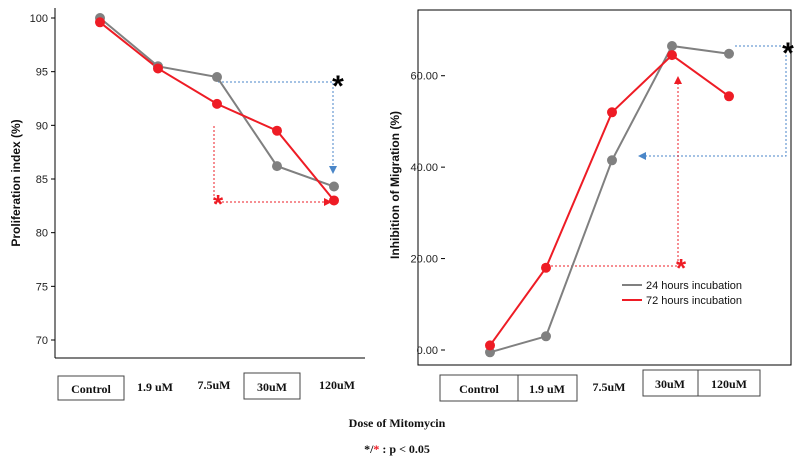 Image resolution: width=795 pixels, height=461 pixels. Describe the element at coordinates (694, 301) in the screenshot. I see `legend-label-72h: 72 hours incubation` at that location.